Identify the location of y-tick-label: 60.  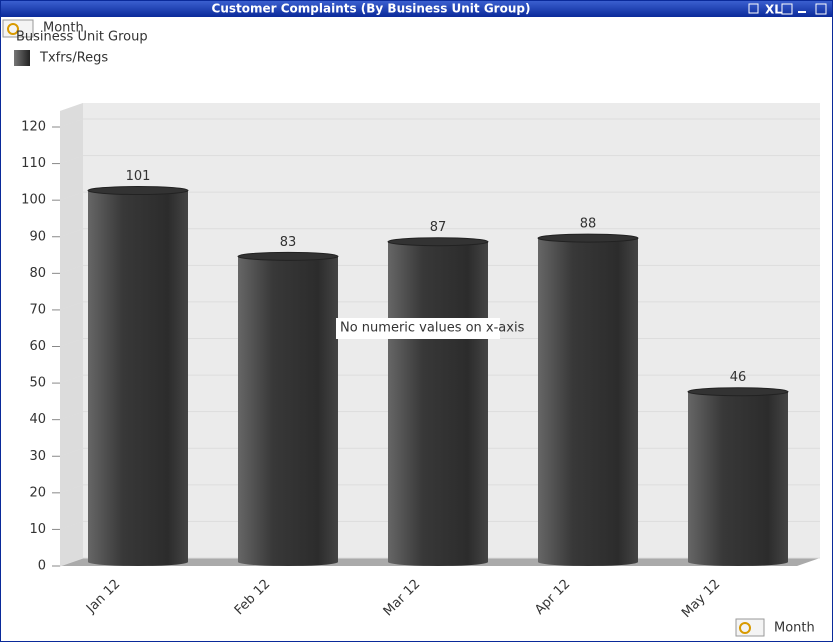
(37, 346).